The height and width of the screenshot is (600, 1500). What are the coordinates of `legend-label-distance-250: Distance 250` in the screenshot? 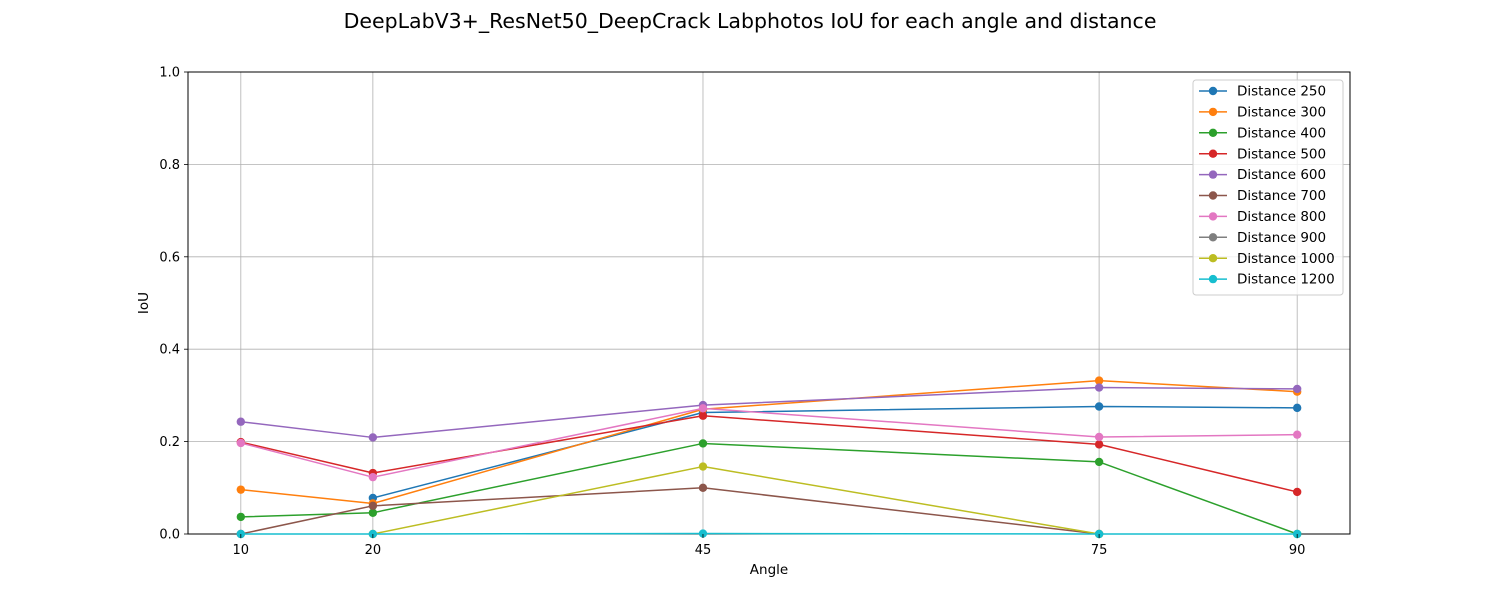 It's located at (1281, 92).